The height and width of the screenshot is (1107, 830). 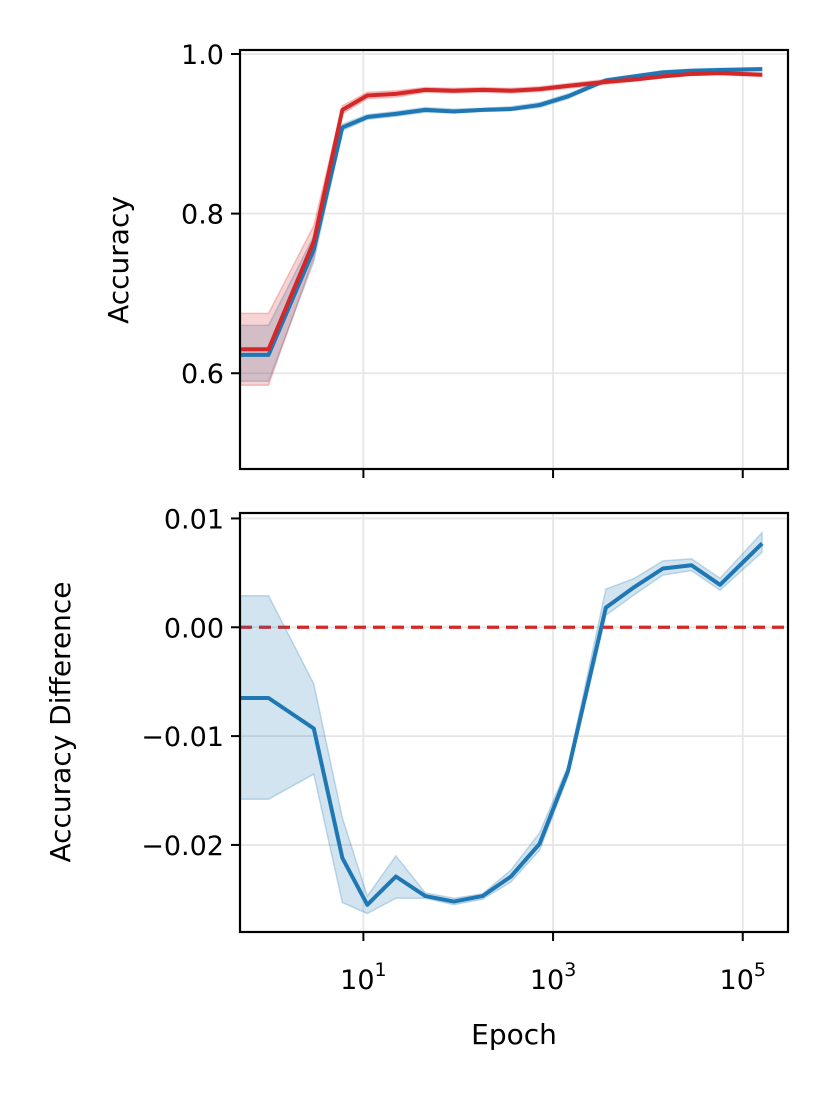 What do you see at coordinates (202, 55) in the screenshot?
I see `accuracy-y-tick-label: 1.0` at bounding box center [202, 55].